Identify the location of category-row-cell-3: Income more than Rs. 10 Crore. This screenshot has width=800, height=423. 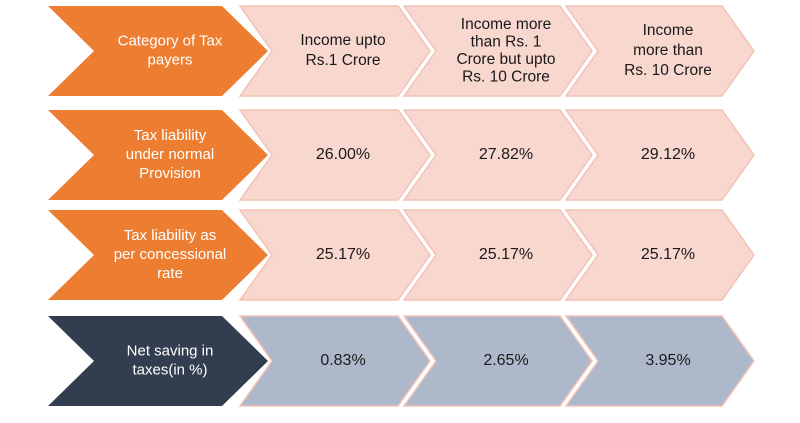
(659, 51).